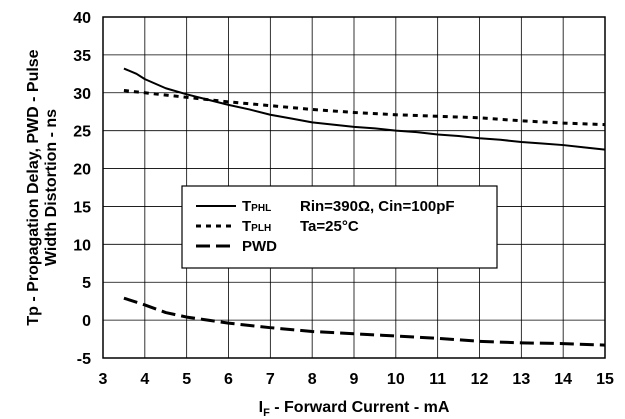  What do you see at coordinates (186, 379) in the screenshot?
I see `x-tick-label: 5` at bounding box center [186, 379].